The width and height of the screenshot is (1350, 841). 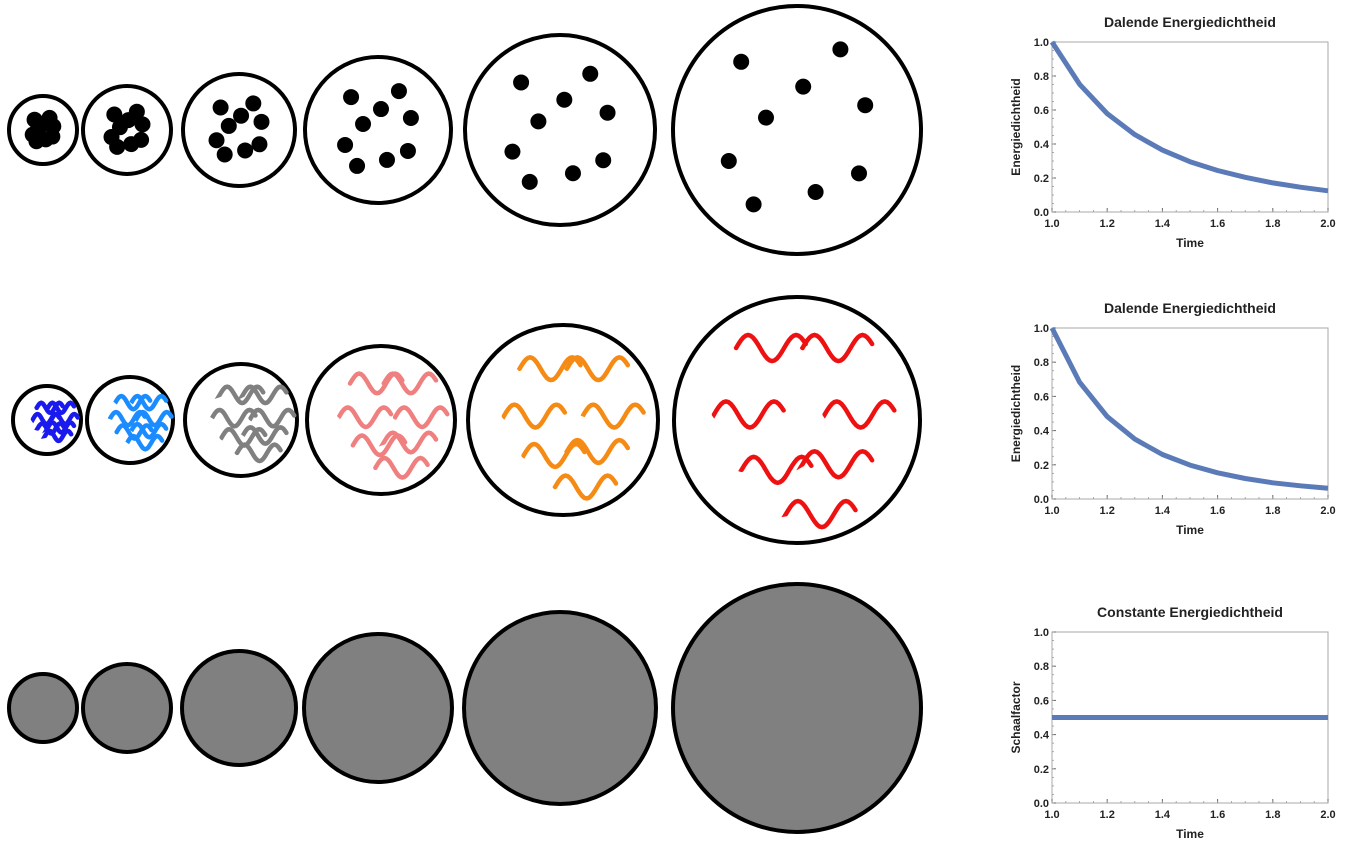 What do you see at coordinates (1163, 511) in the screenshot?
I see `x-tick-label: 1.4` at bounding box center [1163, 511].